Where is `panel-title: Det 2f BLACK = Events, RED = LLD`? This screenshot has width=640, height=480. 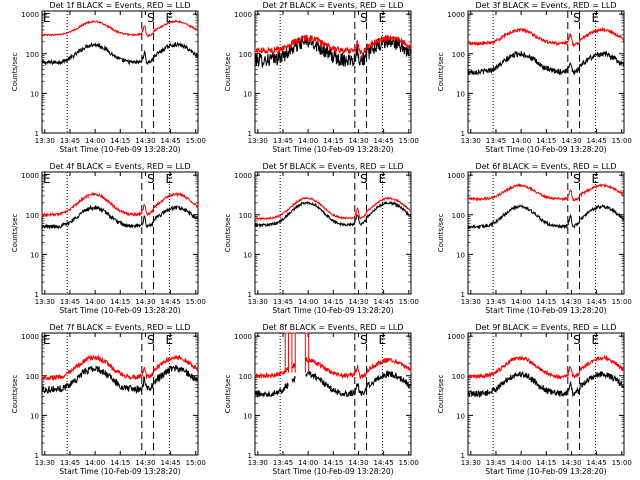
panel-title: Det 2f BLACK = Events, RED = LLD is located at coordinates (332, 5).